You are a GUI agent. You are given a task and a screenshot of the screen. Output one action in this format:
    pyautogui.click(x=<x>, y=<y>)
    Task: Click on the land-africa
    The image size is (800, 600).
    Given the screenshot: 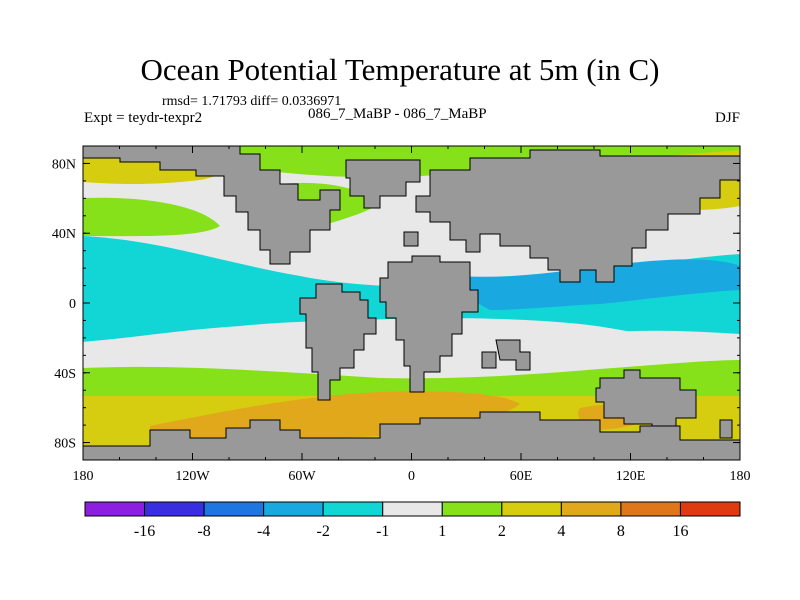 What is the action you would take?
    pyautogui.click(x=429, y=324)
    